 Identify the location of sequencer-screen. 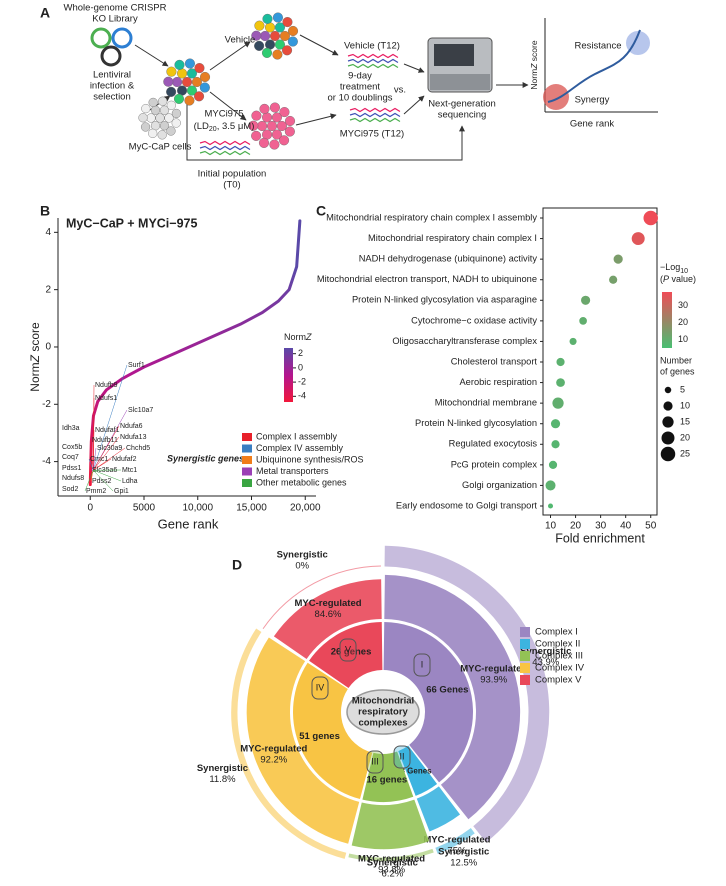
(454, 55).